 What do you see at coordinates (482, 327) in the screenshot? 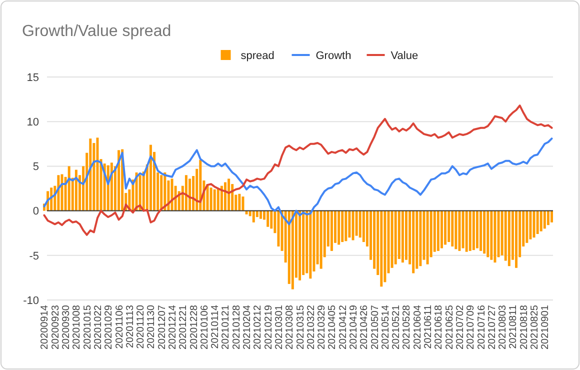
I see `x-tick-label: 20210716` at bounding box center [482, 327].